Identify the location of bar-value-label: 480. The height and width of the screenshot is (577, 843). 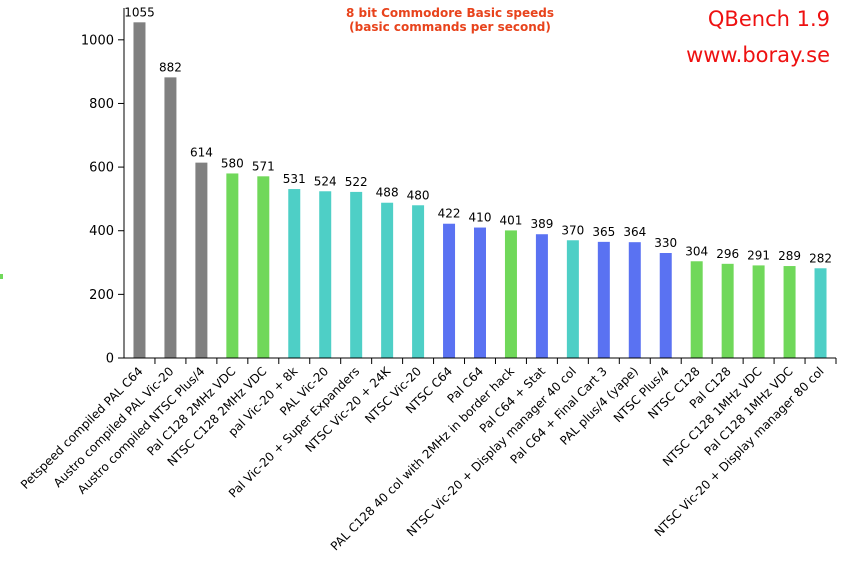
(418, 195).